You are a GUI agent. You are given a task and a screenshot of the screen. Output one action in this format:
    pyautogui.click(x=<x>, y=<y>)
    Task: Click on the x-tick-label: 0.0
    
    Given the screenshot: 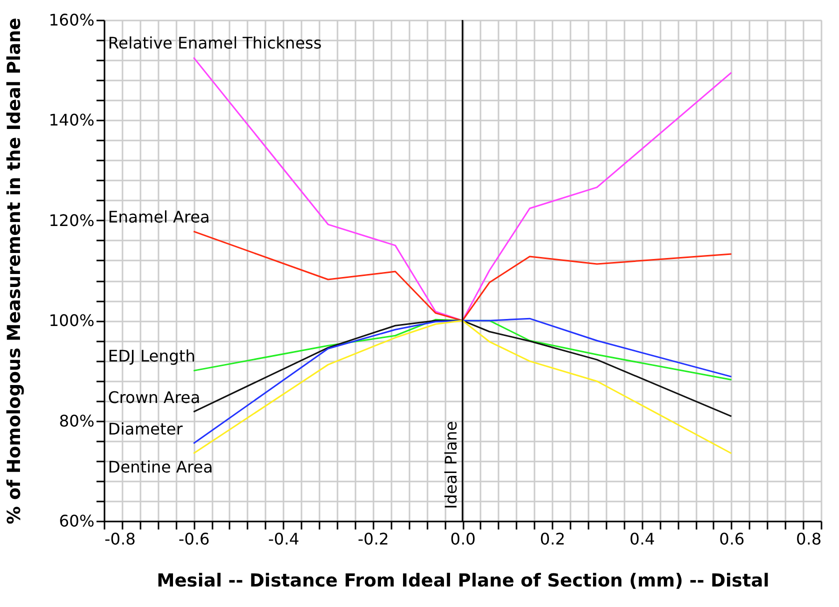 What is the action you would take?
    pyautogui.click(x=463, y=539)
    